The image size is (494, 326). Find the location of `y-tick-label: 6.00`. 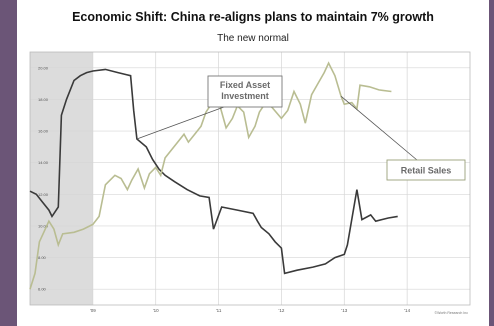

y-tick-label: 6.00 is located at coordinates (42, 289).